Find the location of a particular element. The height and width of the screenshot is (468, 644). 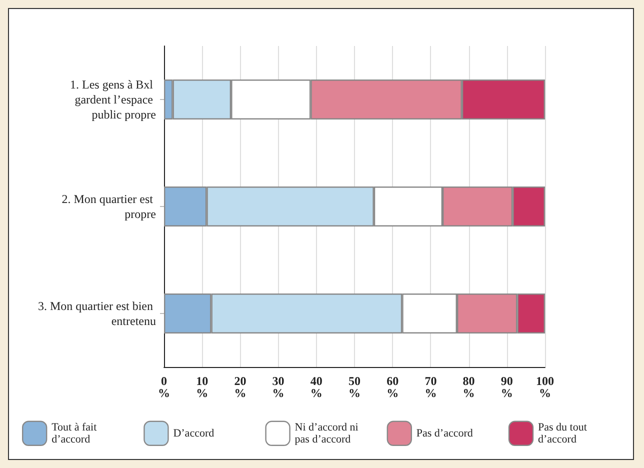

x-tick-label: 50 % is located at coordinates (354, 387).